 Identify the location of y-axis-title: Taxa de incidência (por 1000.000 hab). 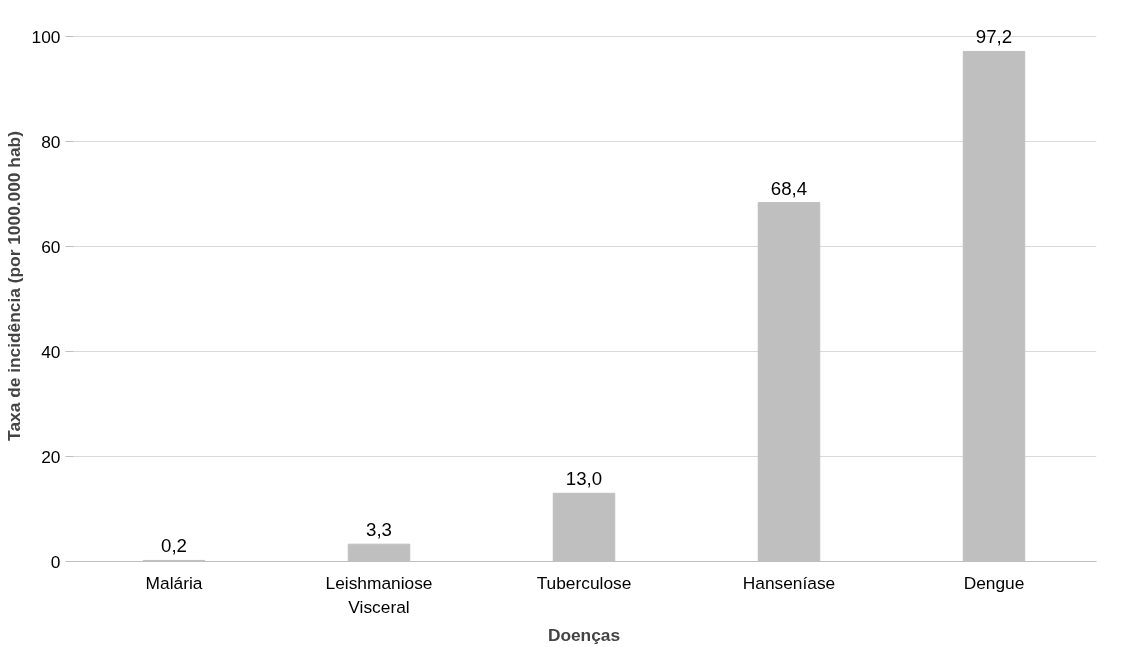
(13, 286).